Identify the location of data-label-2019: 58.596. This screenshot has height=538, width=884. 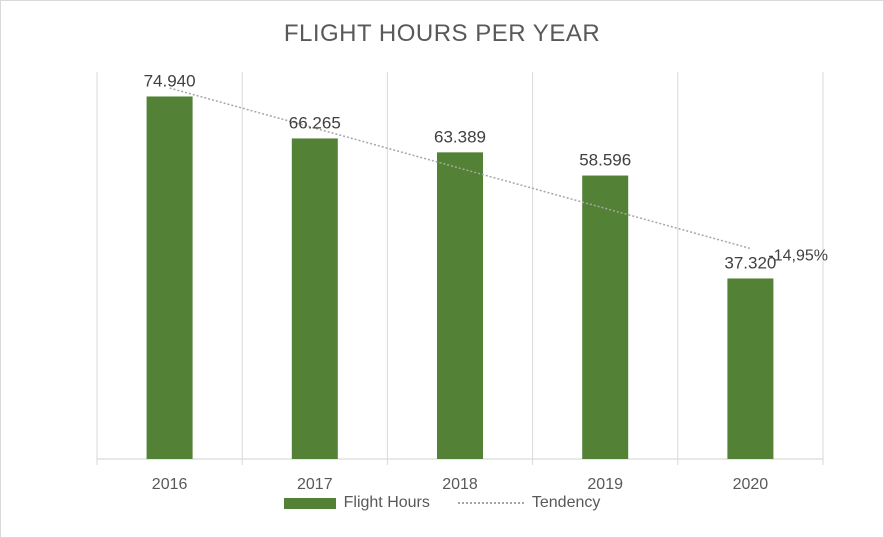
(605, 160).